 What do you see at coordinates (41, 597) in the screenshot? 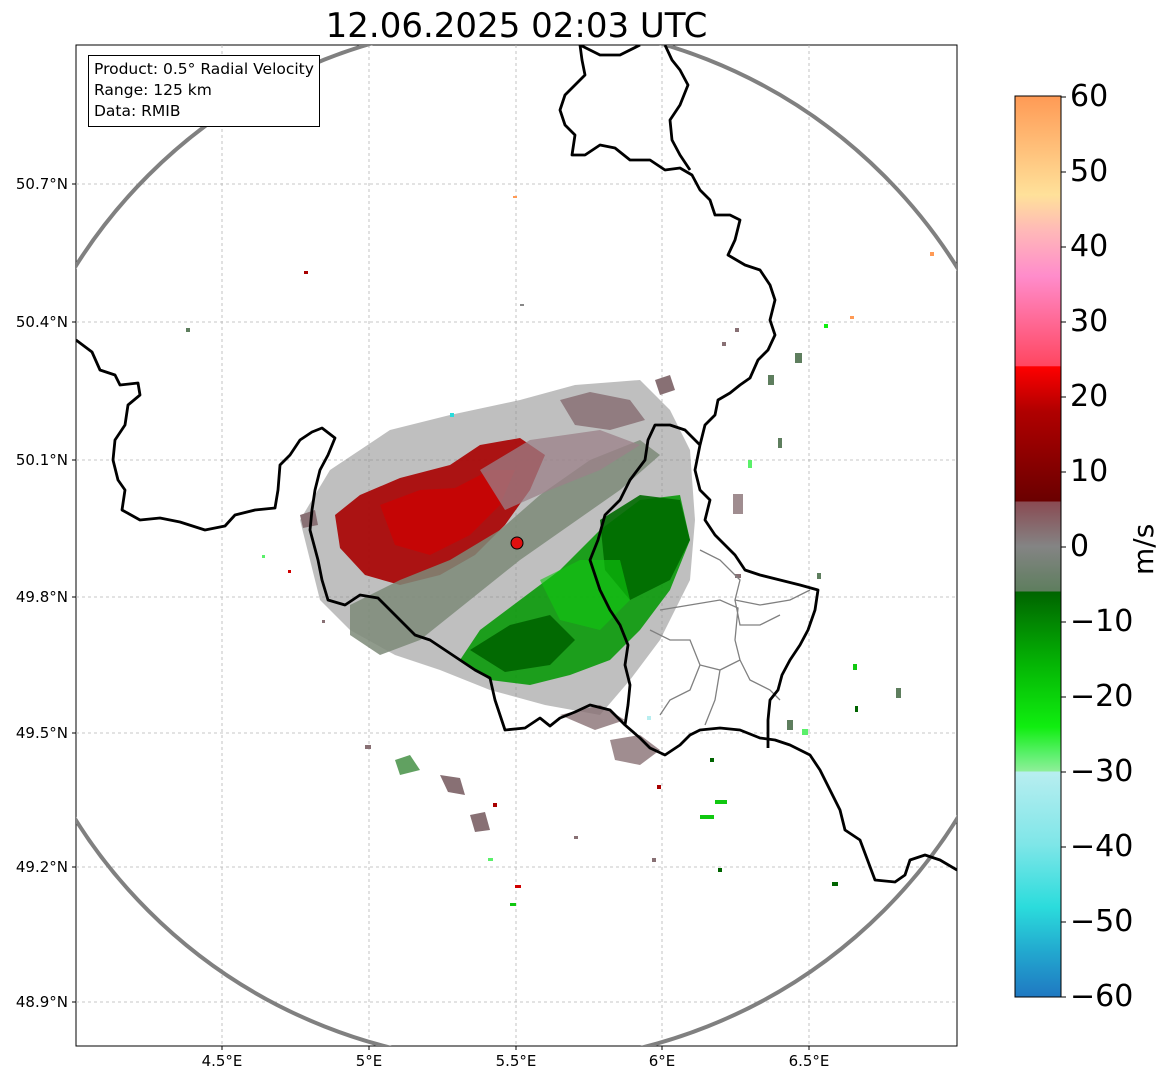
I see `lat-label: 49.8°N` at bounding box center [41, 597].